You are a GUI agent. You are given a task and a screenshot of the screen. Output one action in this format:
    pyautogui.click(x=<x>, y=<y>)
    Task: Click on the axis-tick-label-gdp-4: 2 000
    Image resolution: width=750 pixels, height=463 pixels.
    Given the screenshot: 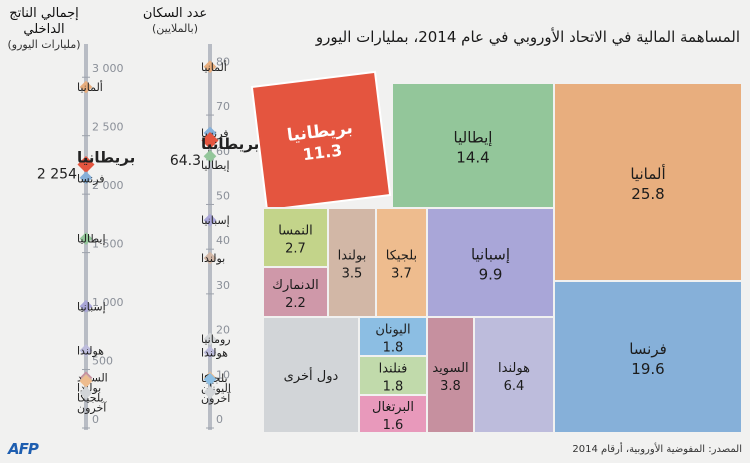 What is the action you would take?
    pyautogui.click(x=108, y=185)
    